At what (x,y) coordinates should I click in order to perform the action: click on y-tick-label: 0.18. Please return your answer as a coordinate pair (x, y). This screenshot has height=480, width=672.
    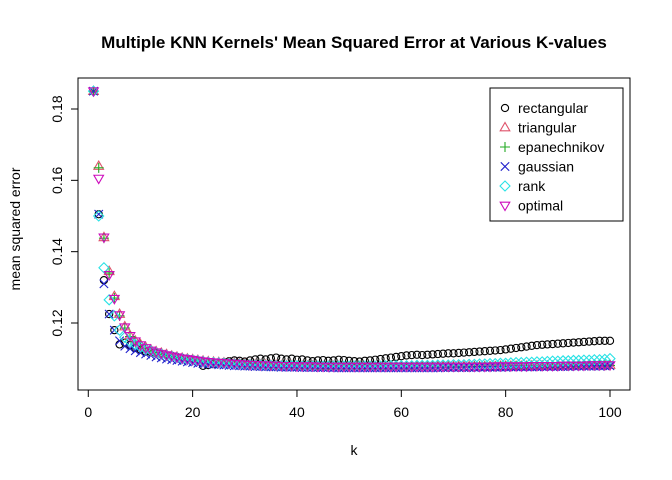
    Looking at the image, I should click on (57, 108).